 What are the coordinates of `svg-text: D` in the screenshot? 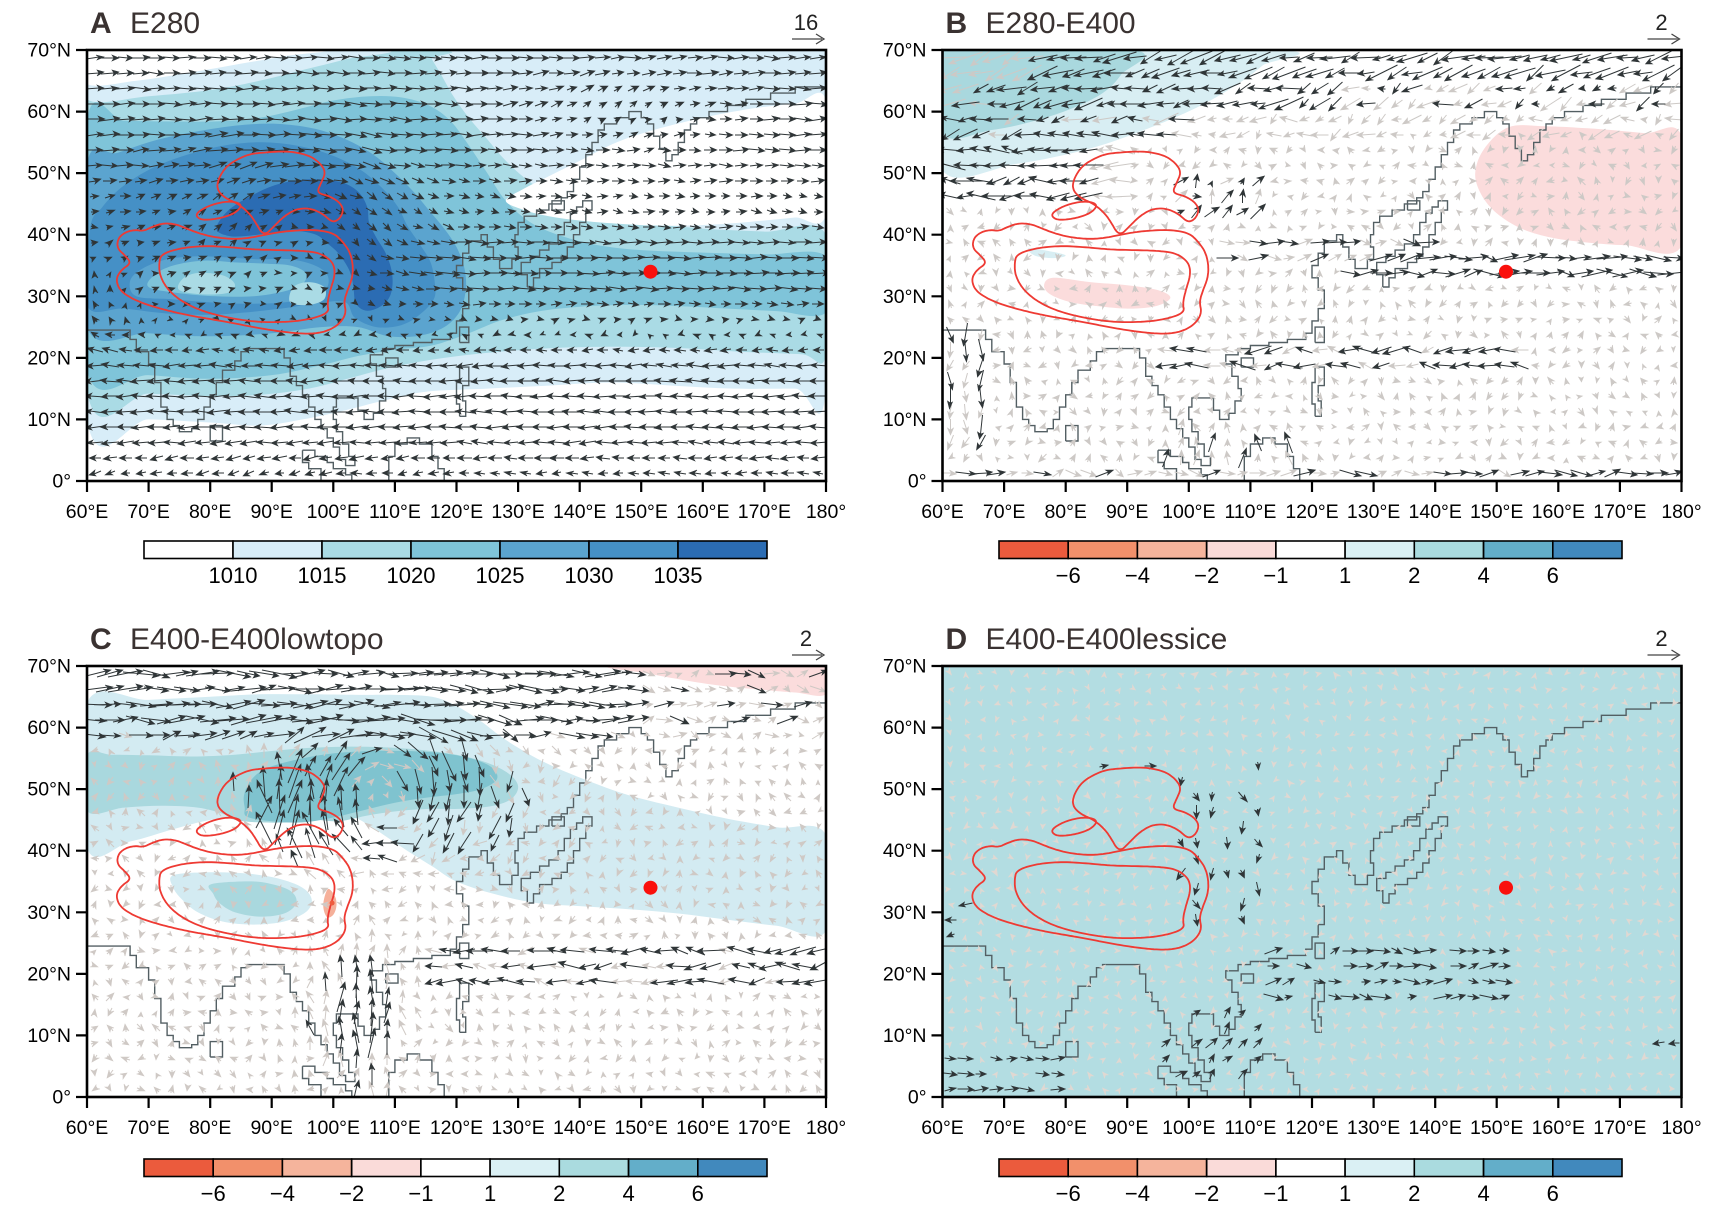 It's located at (957, 639).